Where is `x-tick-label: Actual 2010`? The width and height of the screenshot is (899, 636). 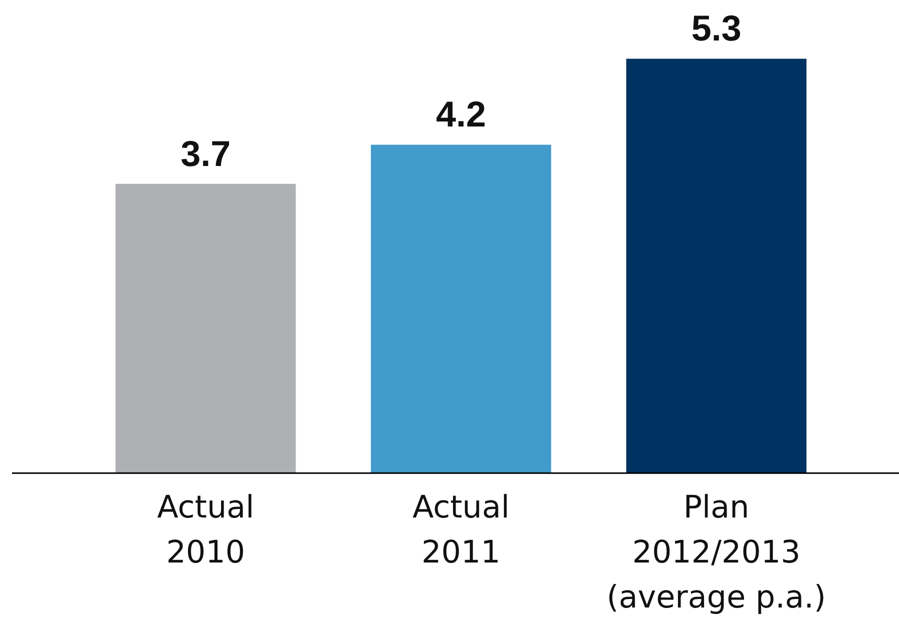
x-tick-label: Actual 2010 is located at coordinates (205, 530).